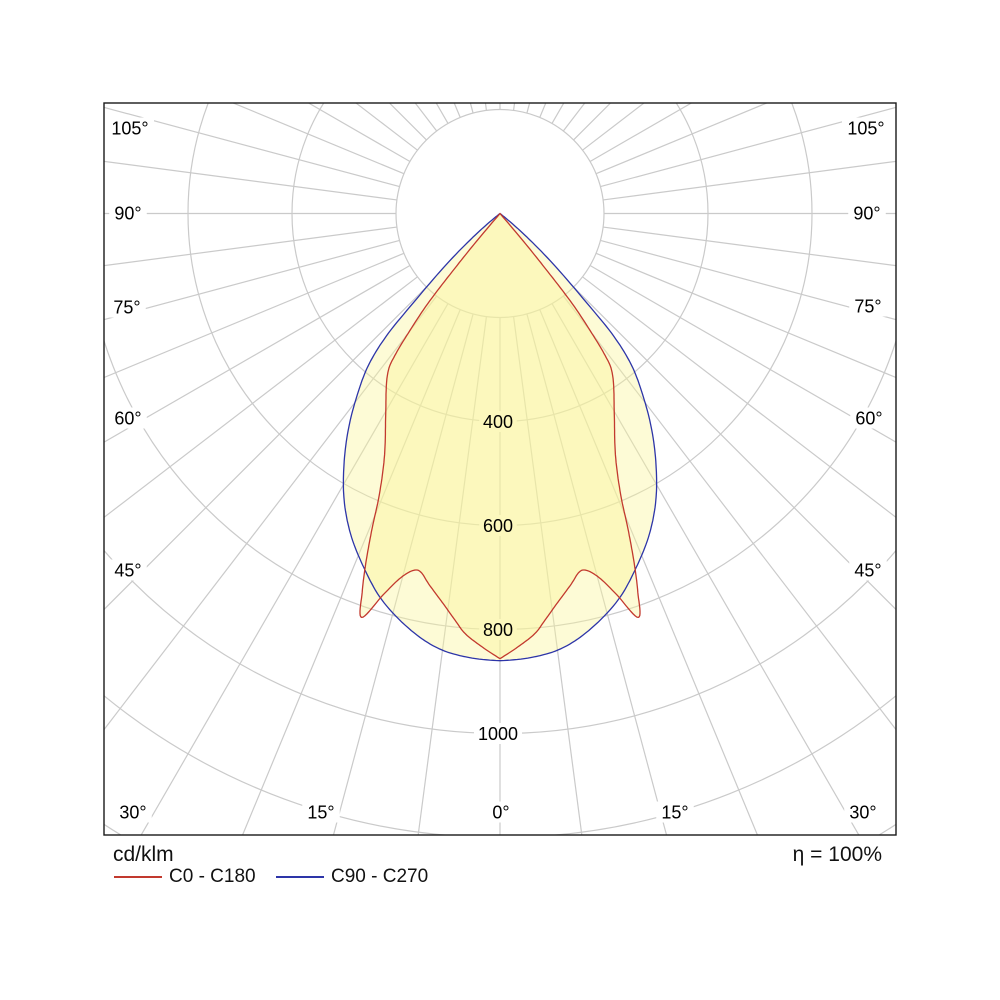 The width and height of the screenshot is (1000, 1000). What do you see at coordinates (498, 630) in the screenshot?
I see `ring-label-800: 800` at bounding box center [498, 630].